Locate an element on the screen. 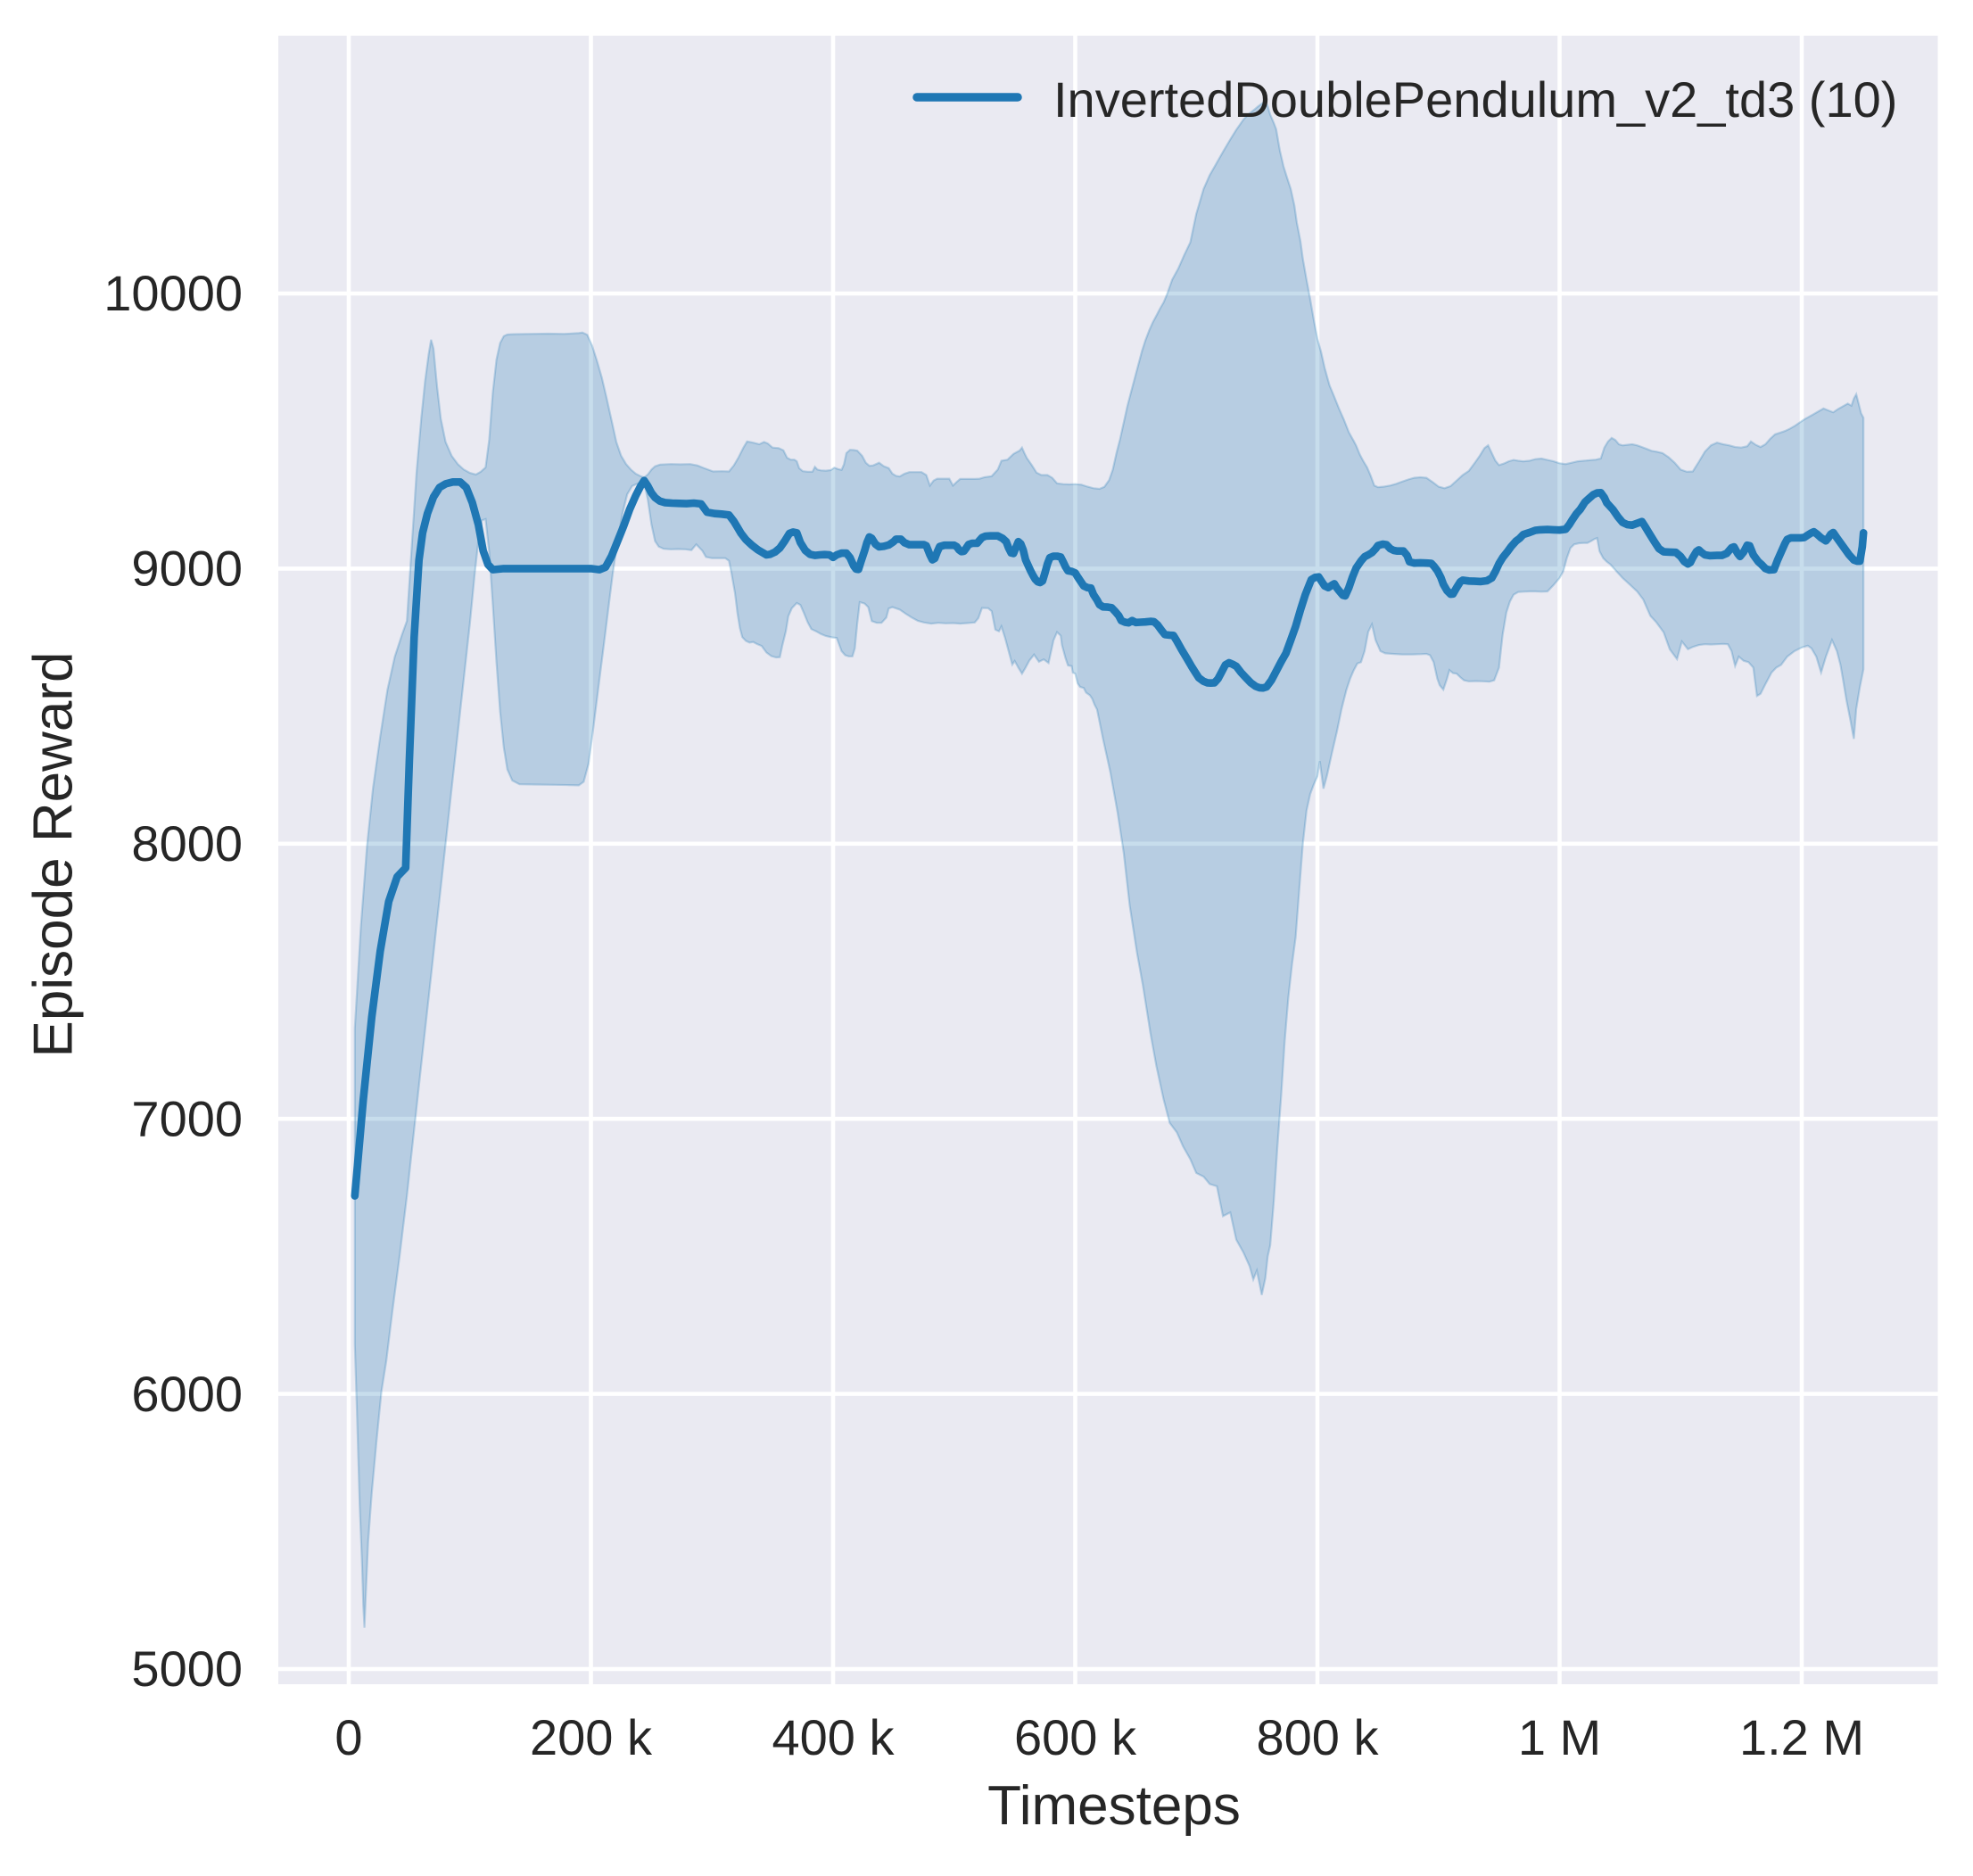  svg-text: 5000 is located at coordinates (187, 1669).